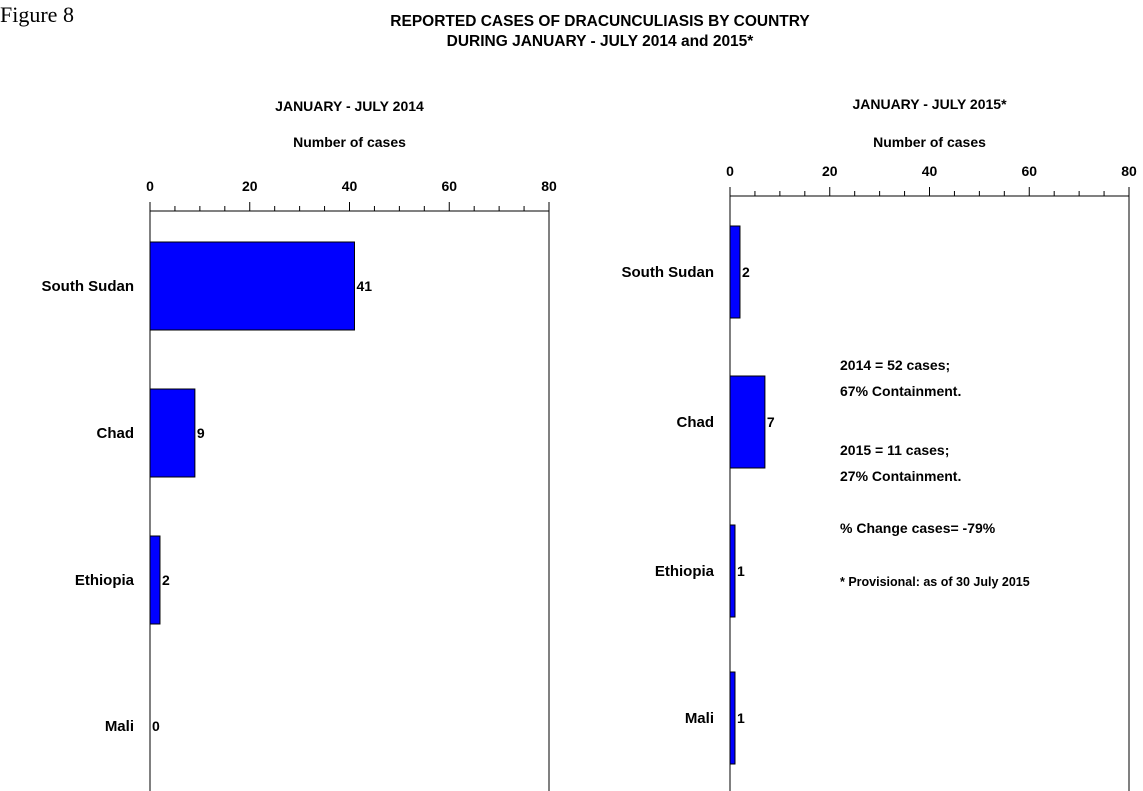 This screenshot has width=1143, height=791. Describe the element at coordinates (895, 365) in the screenshot. I see `annotation-line-1: 2014 = 52 cases;` at that location.